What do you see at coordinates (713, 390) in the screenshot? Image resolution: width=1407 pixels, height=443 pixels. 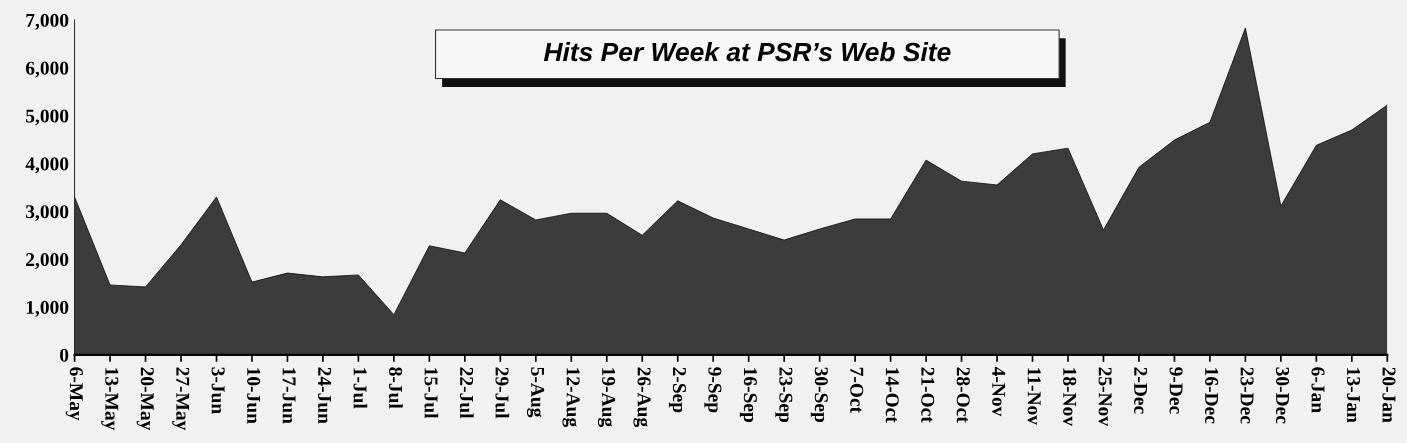 I see `x-tick-label: 9-Sep` at bounding box center [713, 390].